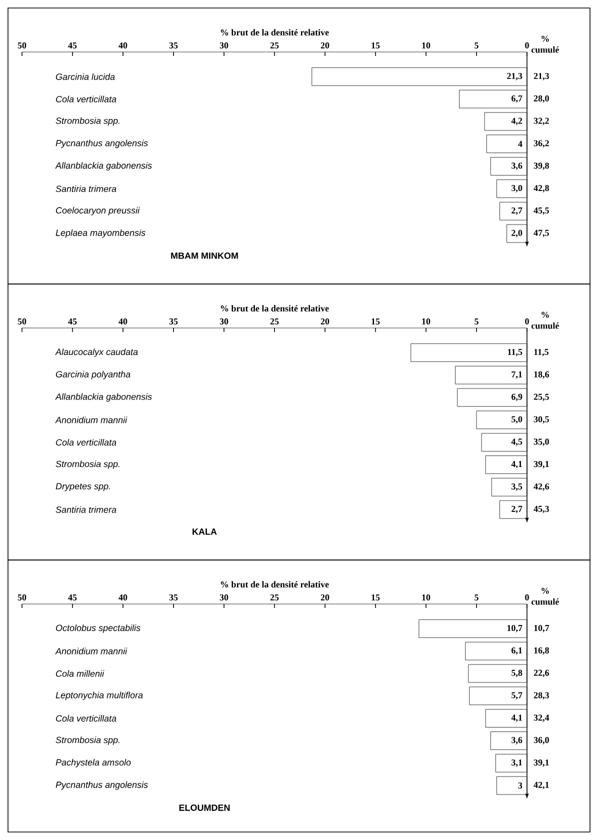 This screenshot has width=597, height=840. Describe the element at coordinates (83, 487) in the screenshot. I see `y-tick-label: Drypetes spp.` at that location.